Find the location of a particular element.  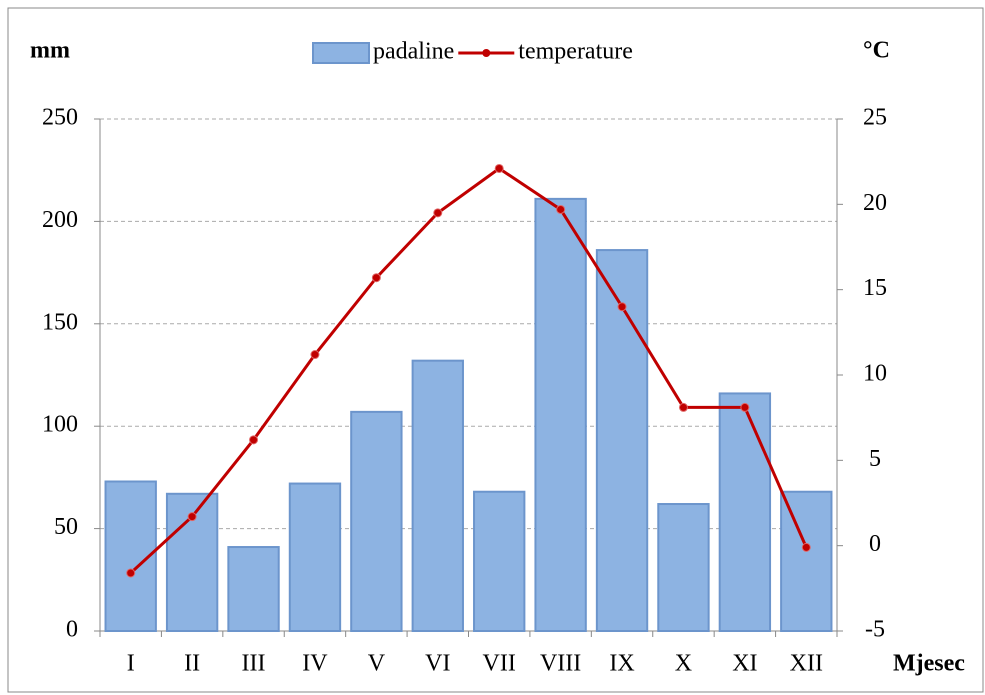

x-tick-label: II is located at coordinates (192, 664).